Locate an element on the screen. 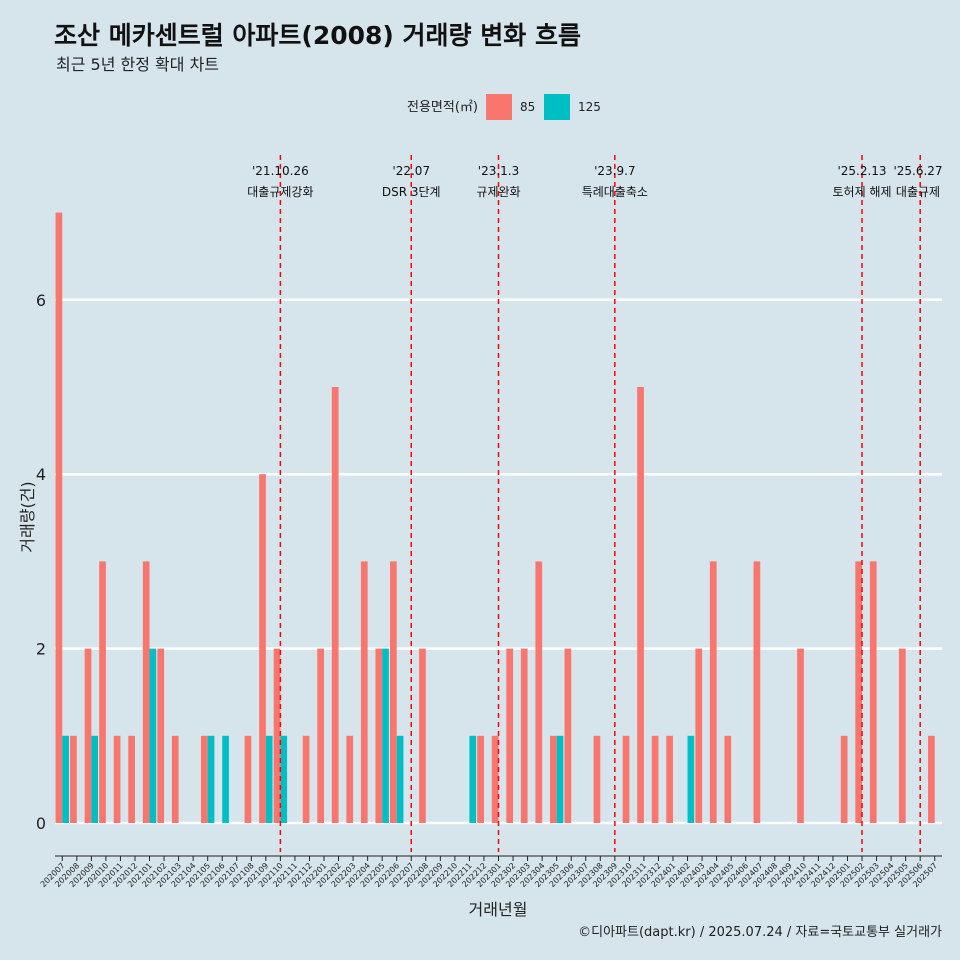 This screenshot has height=960, width=960. chart-title: 조산 메카센트럴 아파트(2008) 거래량 변화 흐름 is located at coordinates (317, 35).